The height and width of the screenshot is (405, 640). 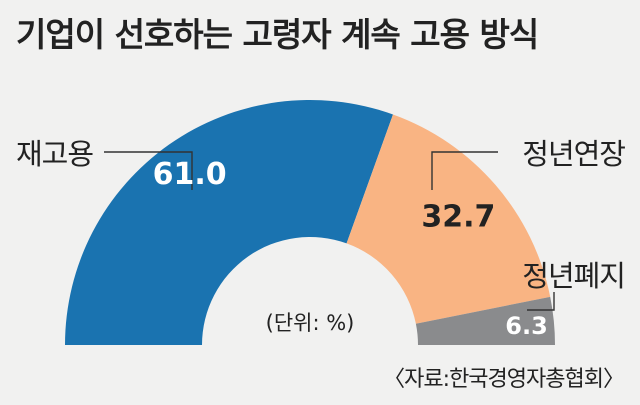 What do you see at coordinates (573, 154) in the screenshot?
I see `category-label-2: 정년연장` at bounding box center [573, 154].